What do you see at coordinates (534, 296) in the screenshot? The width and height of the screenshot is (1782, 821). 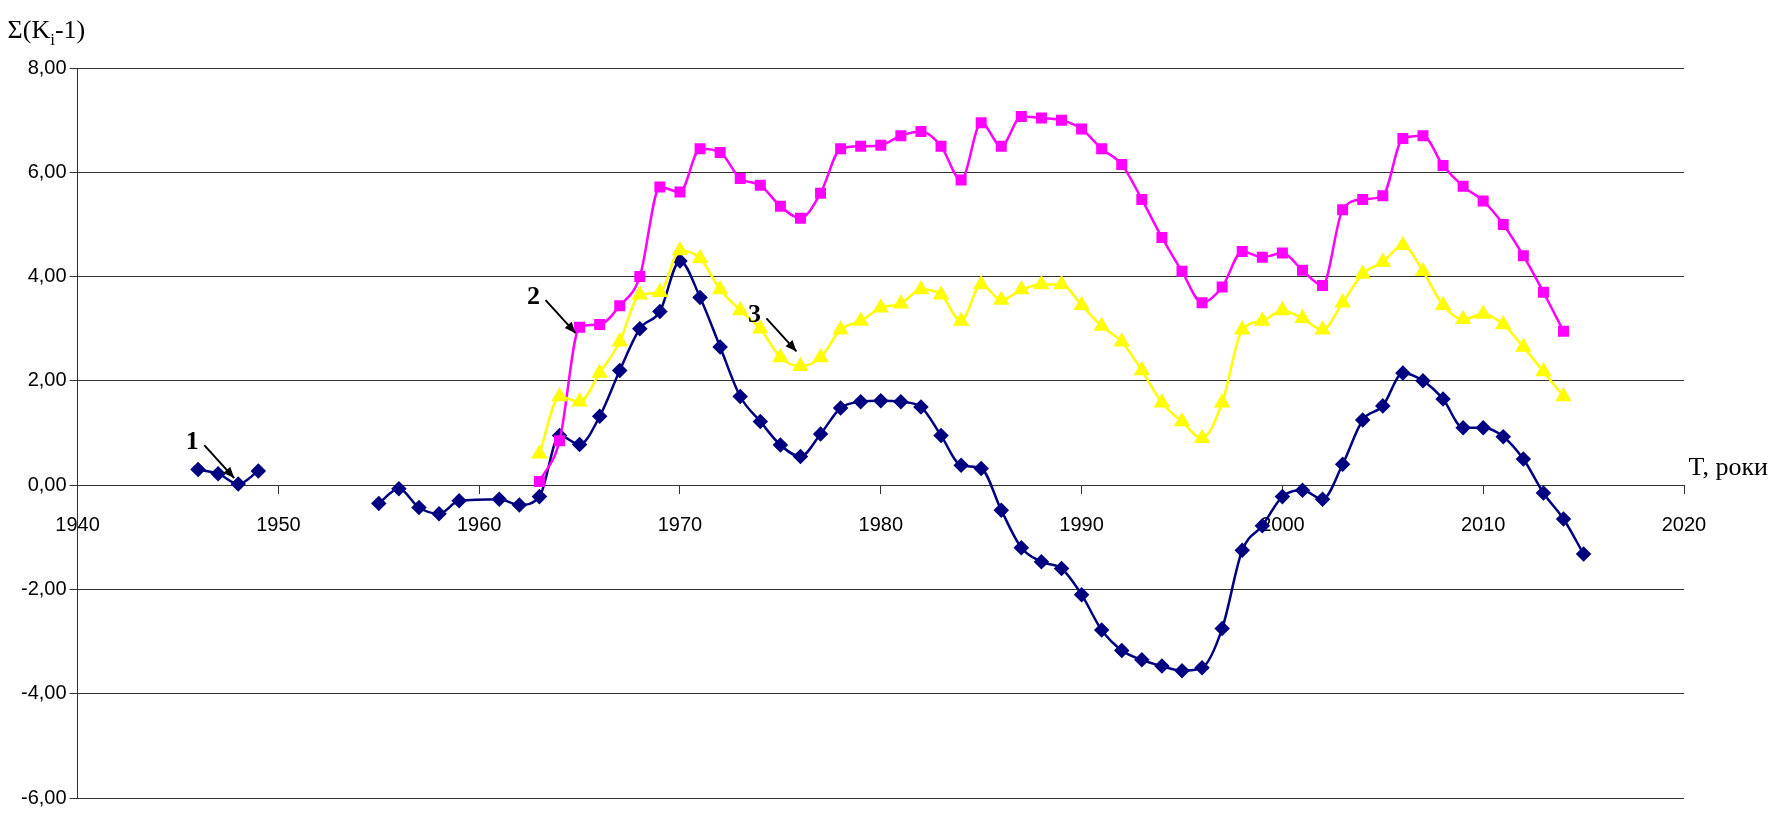 I see `annotation: 2` at bounding box center [534, 296].